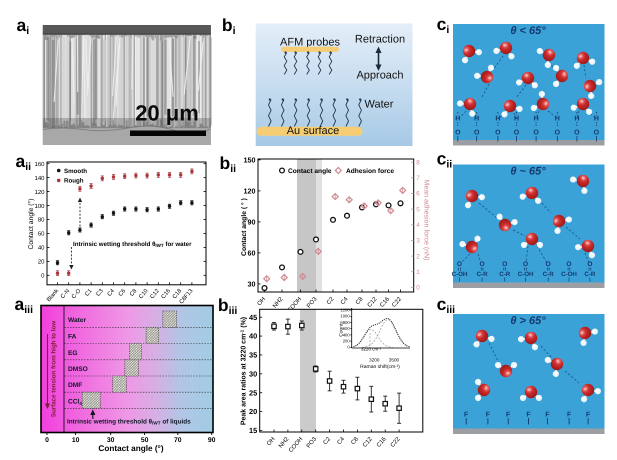 The height and width of the screenshot is (460, 617). I want to click on svg-text: C2, so click(327, 440).